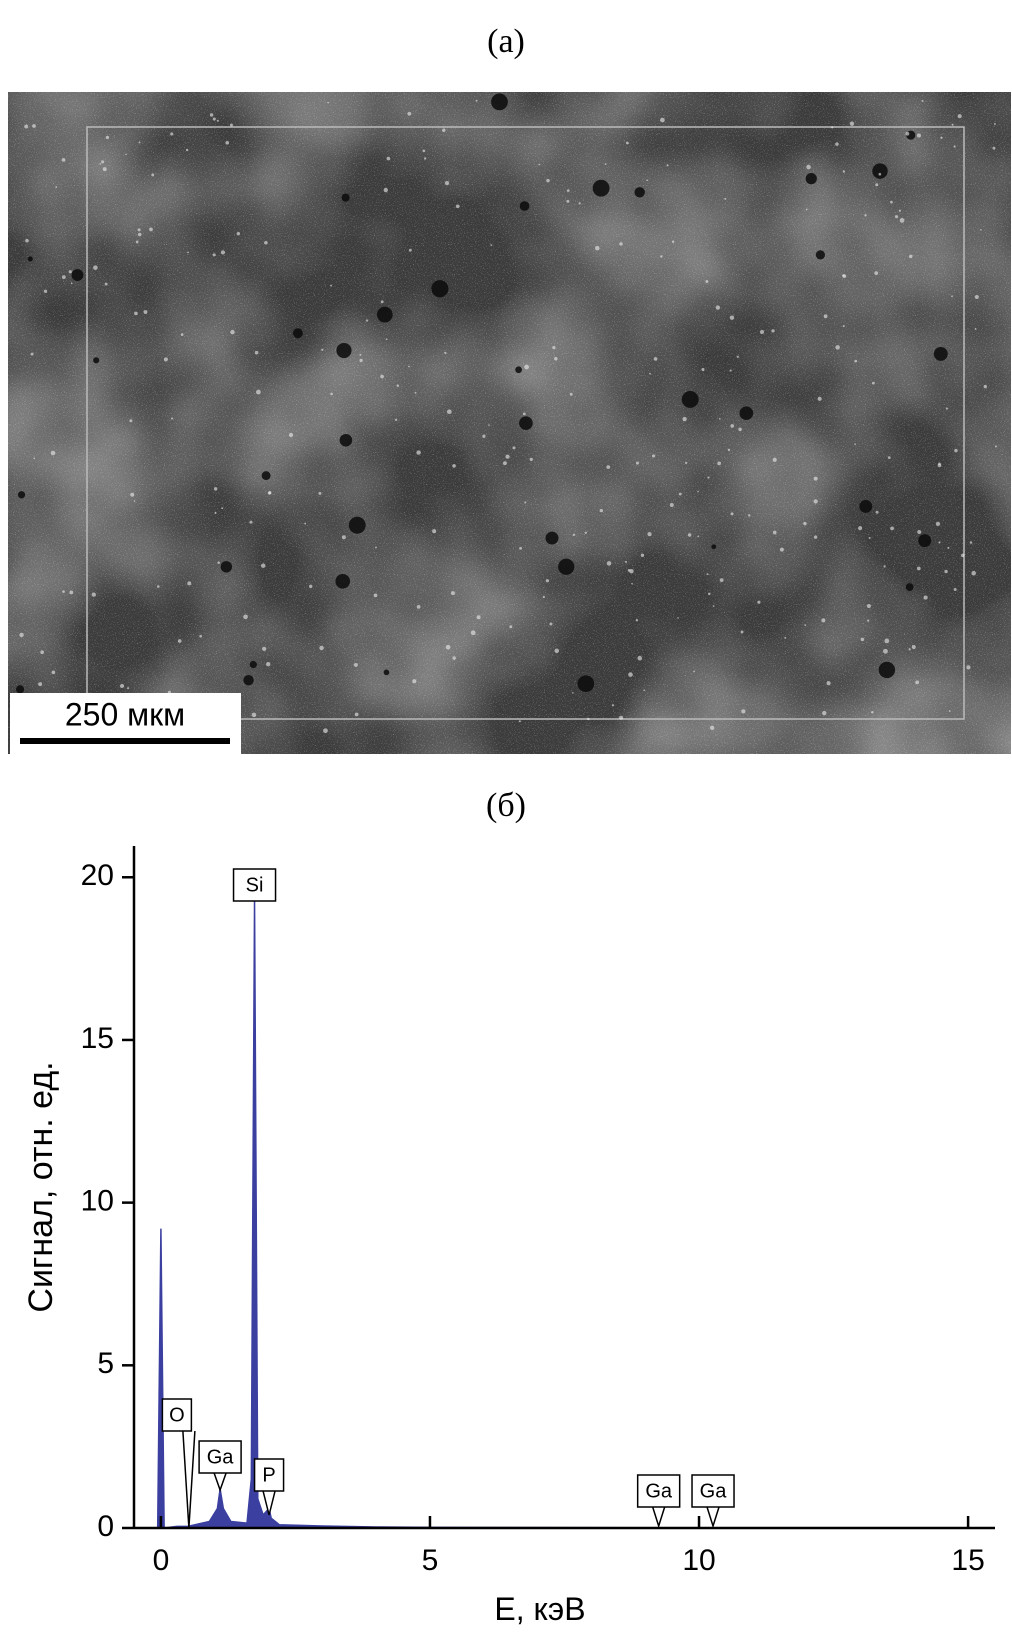 This screenshot has width=1012, height=1648. What do you see at coordinates (430, 1560) in the screenshot?
I see `x-tick-label: 5` at bounding box center [430, 1560].